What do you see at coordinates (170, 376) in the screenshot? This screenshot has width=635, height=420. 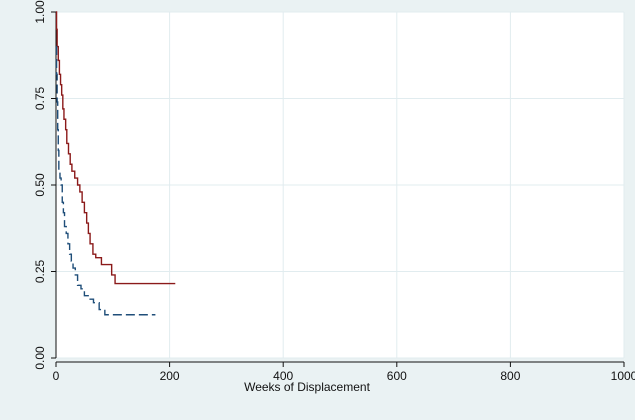 I see `x-tick-label: 200` at bounding box center [170, 376].